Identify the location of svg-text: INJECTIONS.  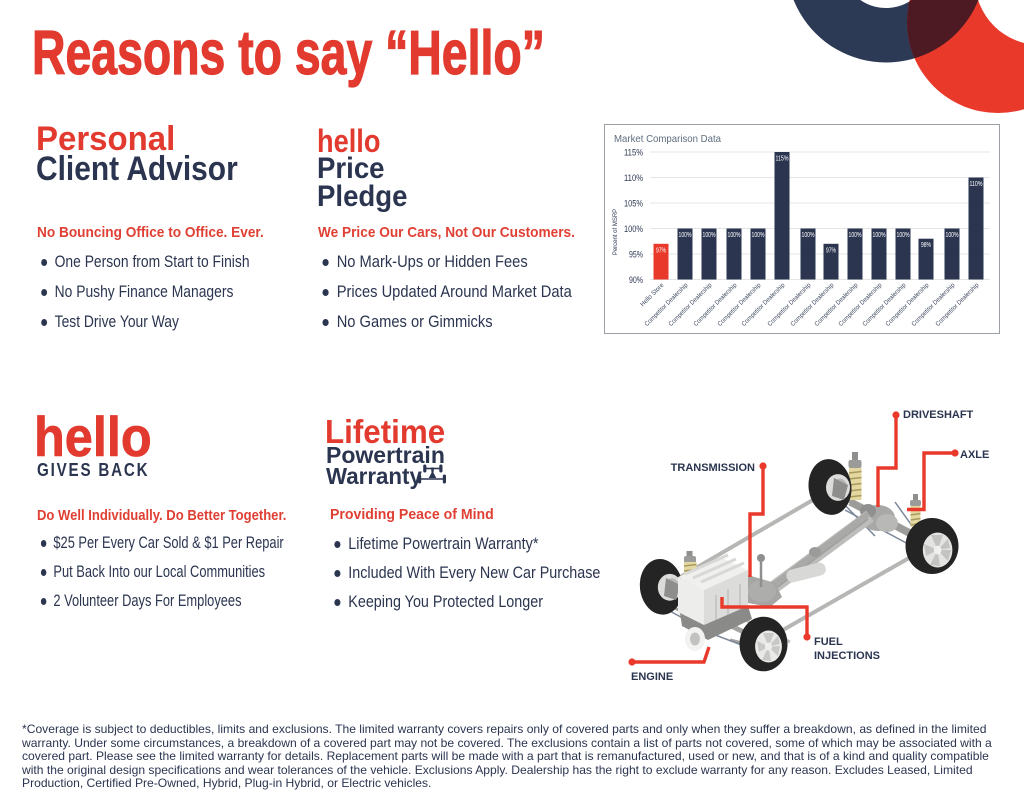
(847, 656).